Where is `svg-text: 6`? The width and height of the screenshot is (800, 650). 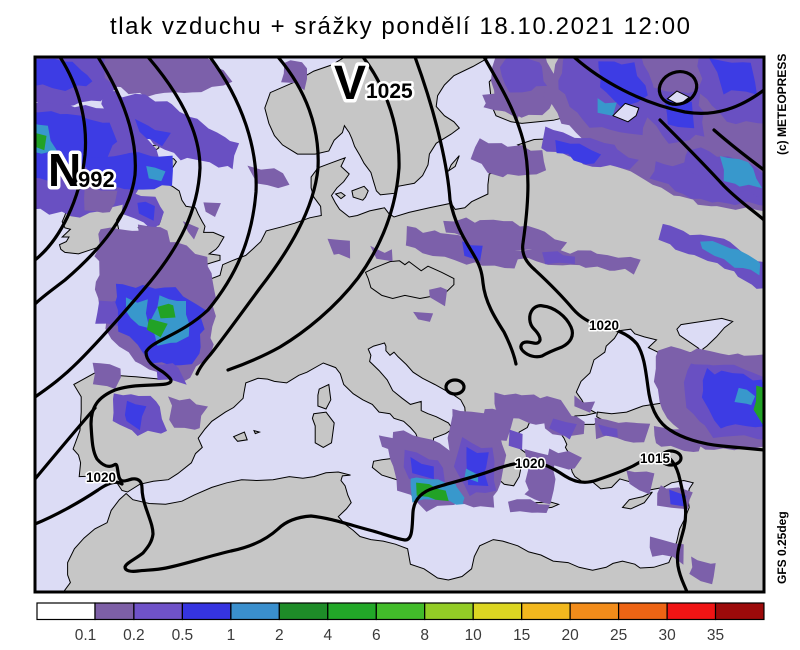 svg-text: 6 is located at coordinates (376, 635).